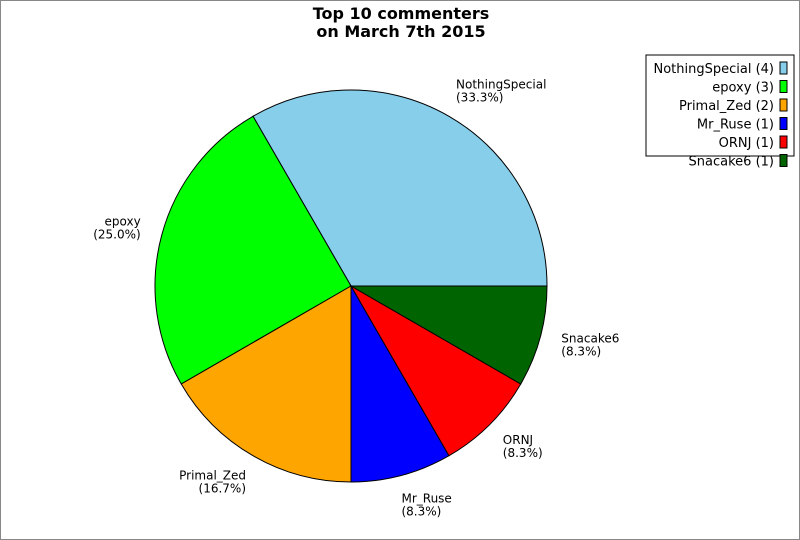 This screenshot has height=540, width=800. What do you see at coordinates (222, 489) in the screenshot?
I see `slice-label-percent: (16.7%)` at bounding box center [222, 489].